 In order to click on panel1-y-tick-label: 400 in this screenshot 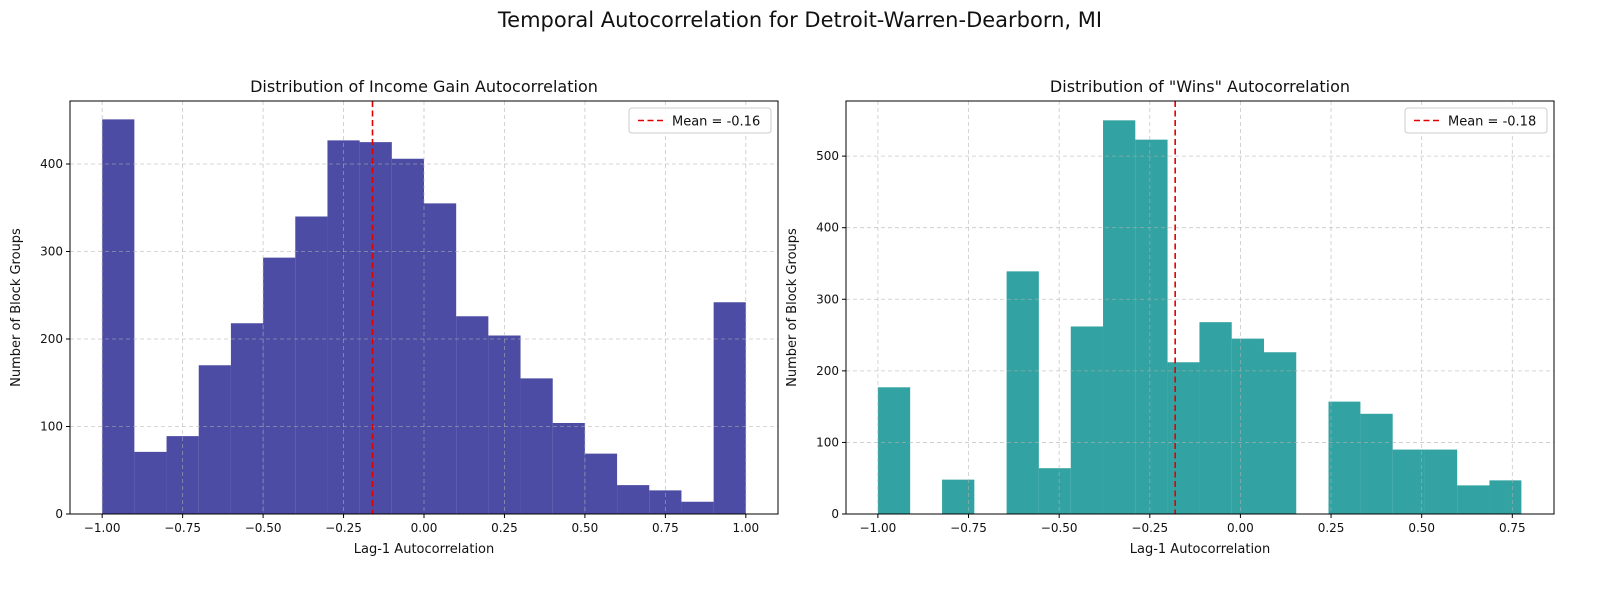, I will do `click(51, 164)`.